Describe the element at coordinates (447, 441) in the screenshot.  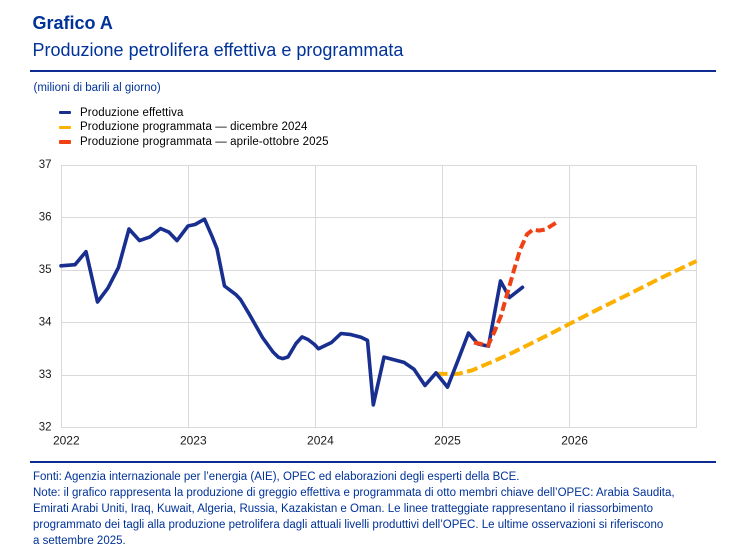
I see `svg-text: 2025` at that location.